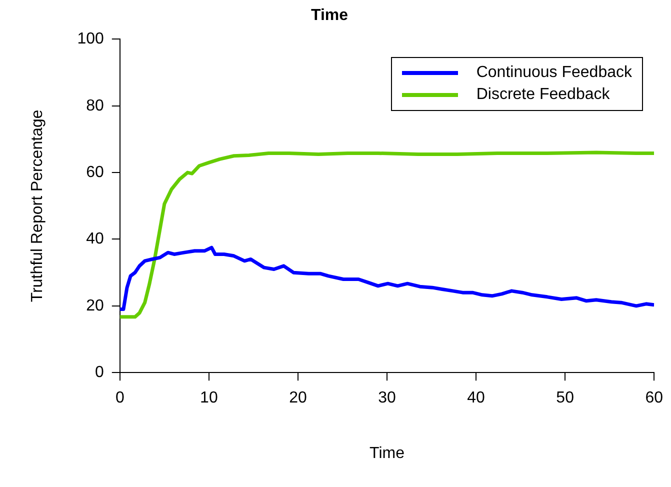 The image size is (671, 487). I want to click on y-tick-label: 0, so click(99, 373).